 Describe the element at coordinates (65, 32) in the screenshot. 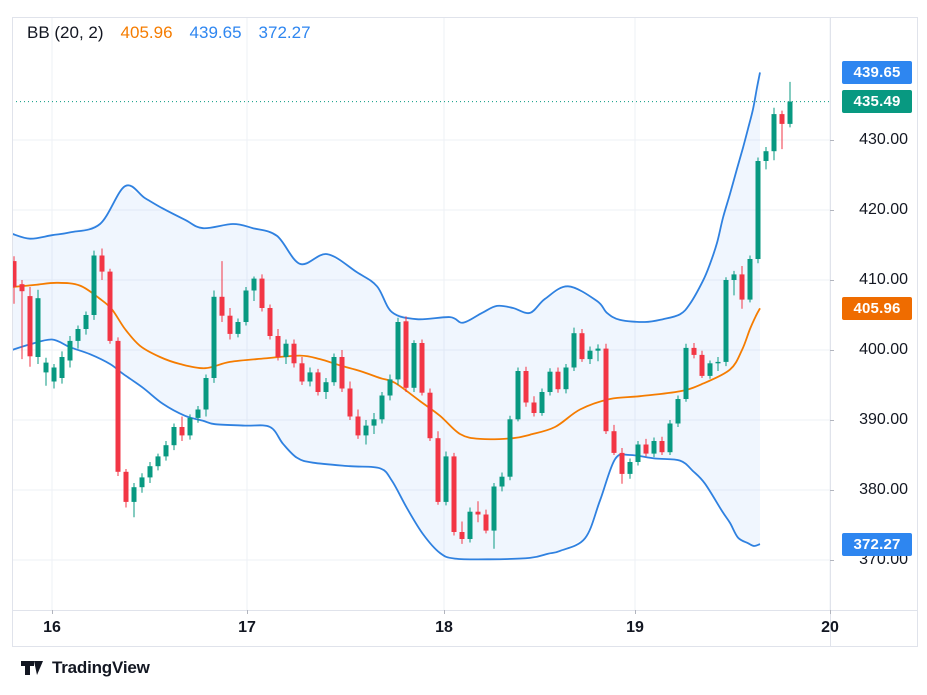

I see `indicator-title: BB (20, 2)` at that location.